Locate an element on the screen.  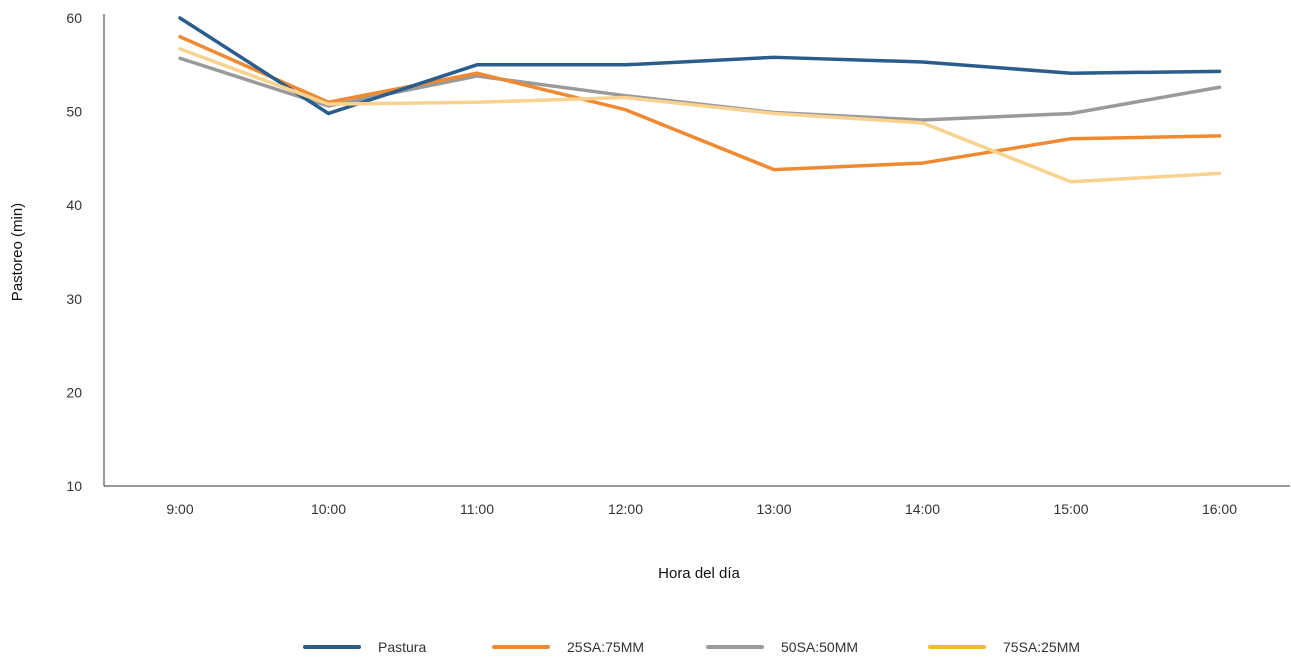
legend-label: Pastura is located at coordinates (402, 647).